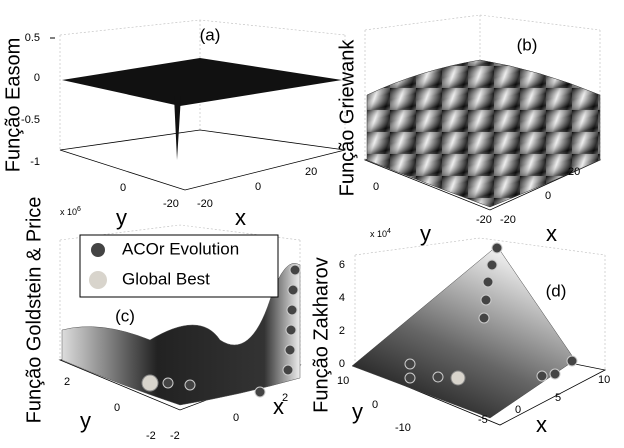 The image size is (624, 448). I want to click on panel-label: (c), so click(125, 315).